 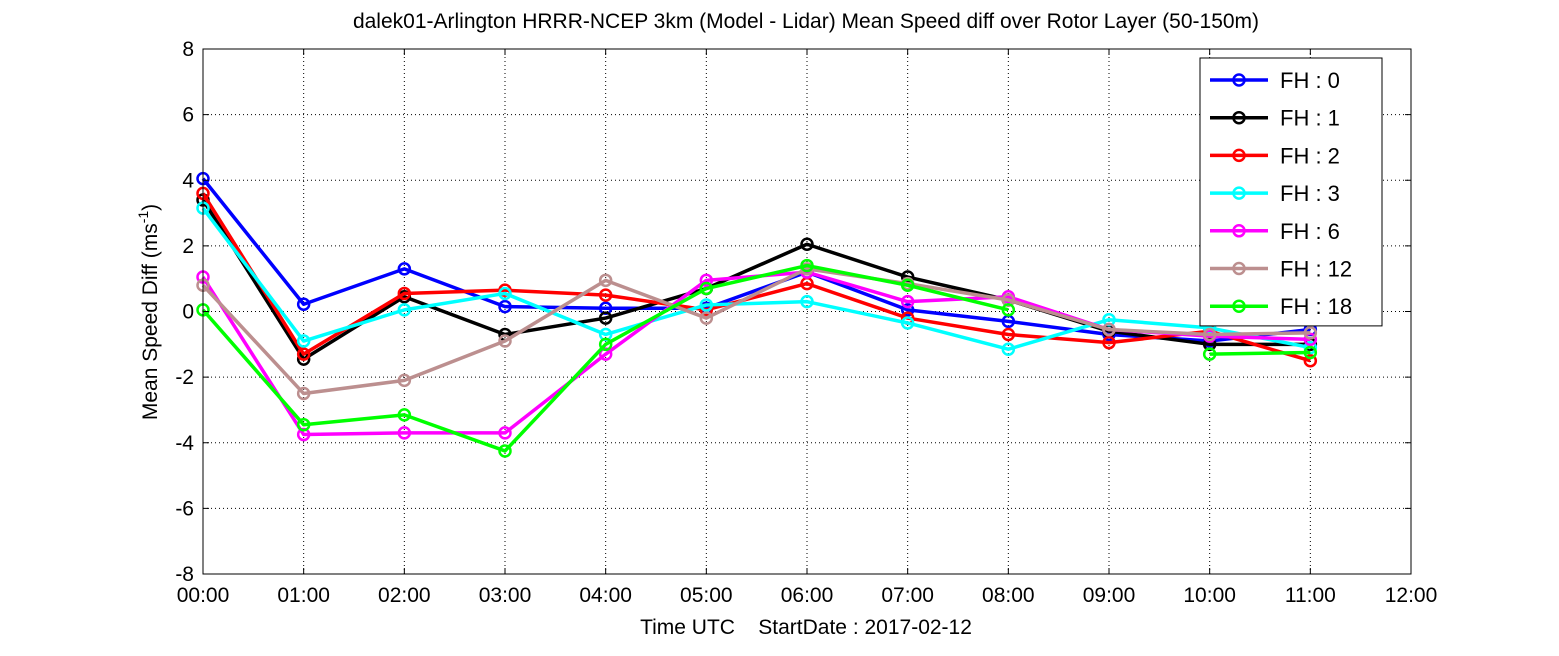 I want to click on legend-label: FH : 12, so click(x=1316, y=269).